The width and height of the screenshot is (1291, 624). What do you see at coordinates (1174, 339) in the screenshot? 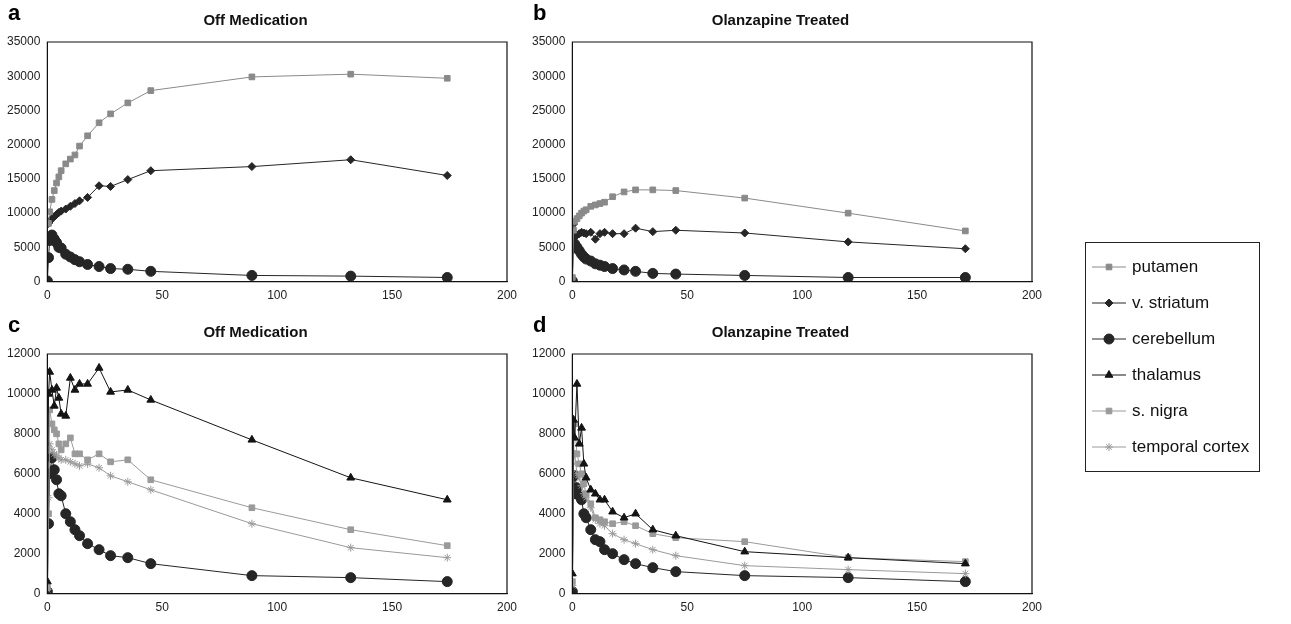
I see `legend-label: cerebellum` at bounding box center [1174, 339].